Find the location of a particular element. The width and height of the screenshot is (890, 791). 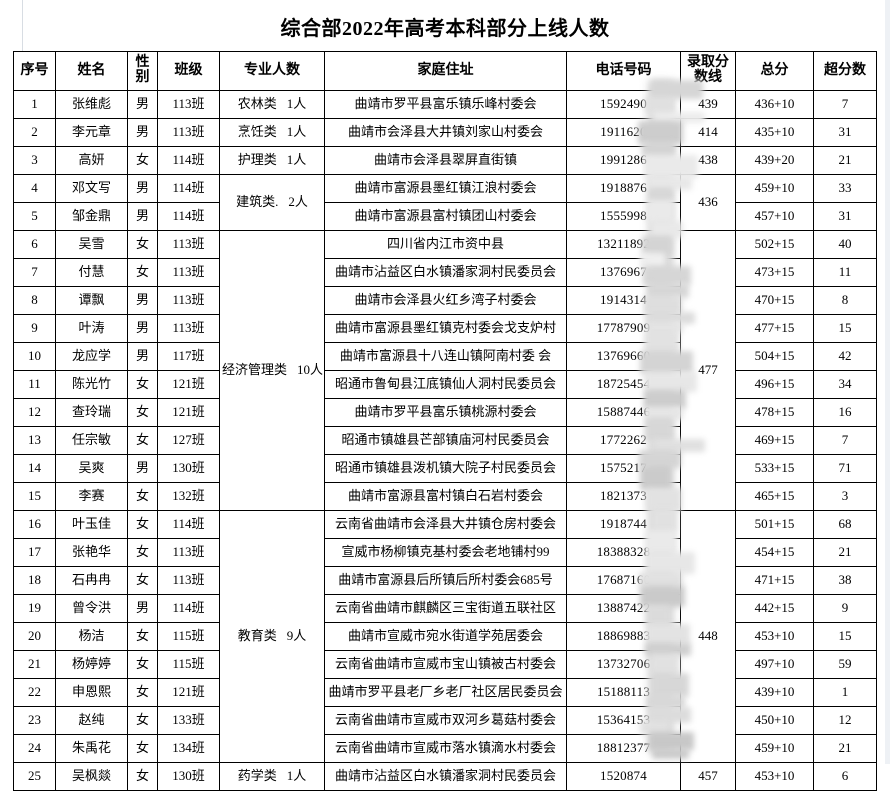

cell-name: 陈光竹 is located at coordinates (91, 384).